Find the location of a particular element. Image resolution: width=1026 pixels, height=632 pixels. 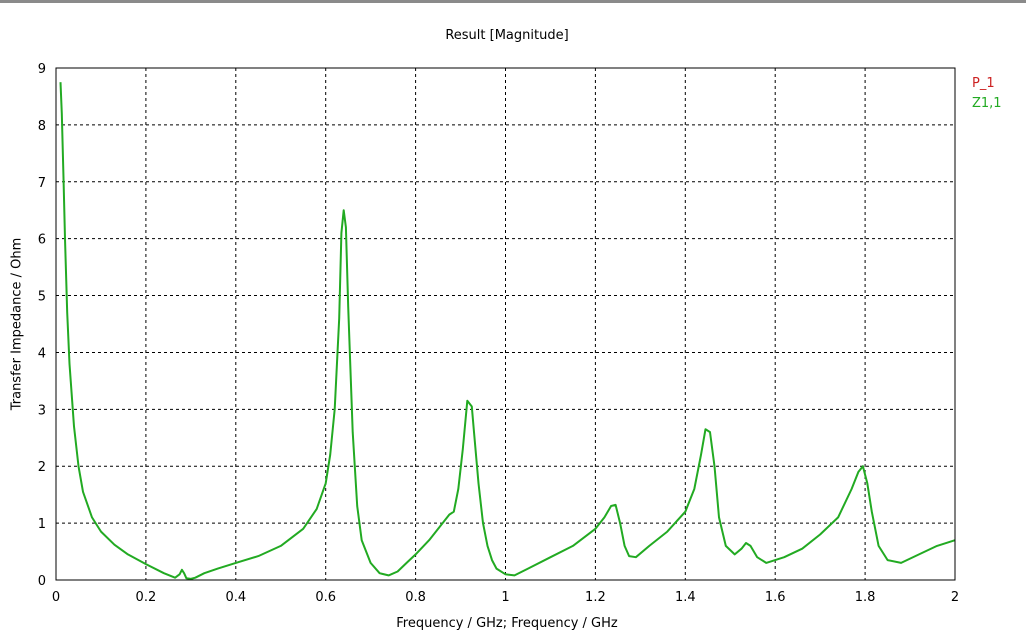

x-tick-label: 1.2 is located at coordinates (595, 597).